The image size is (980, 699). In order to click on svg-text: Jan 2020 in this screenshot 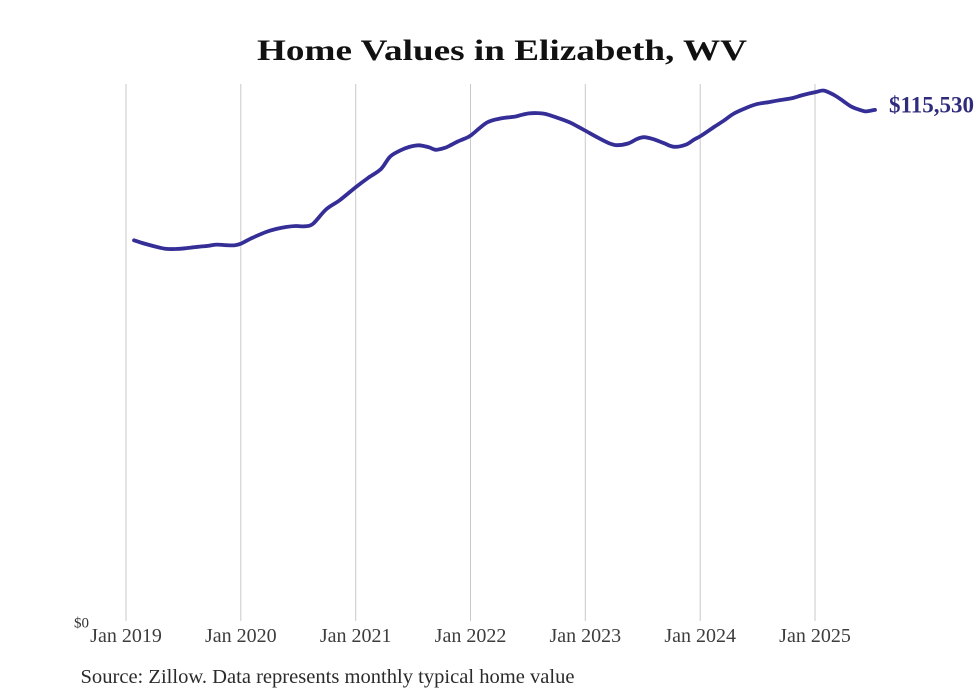, I will do `click(241, 636)`.